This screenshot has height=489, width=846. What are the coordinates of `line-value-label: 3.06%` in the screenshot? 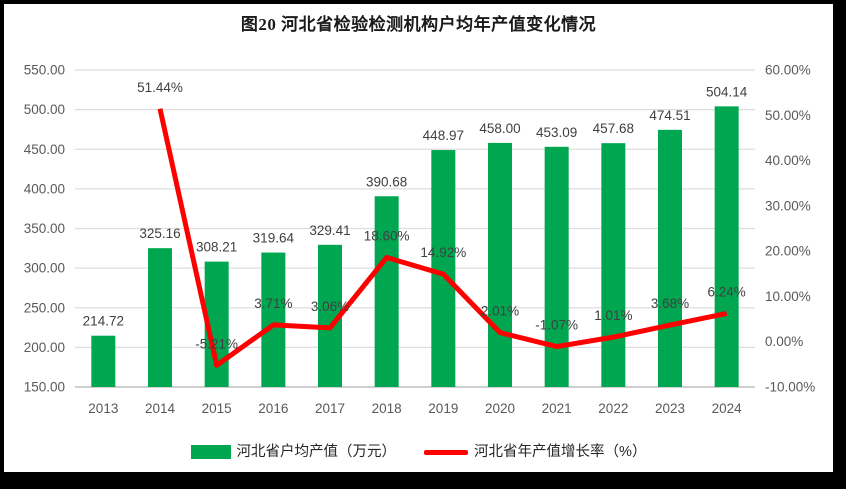 It's located at (330, 306).